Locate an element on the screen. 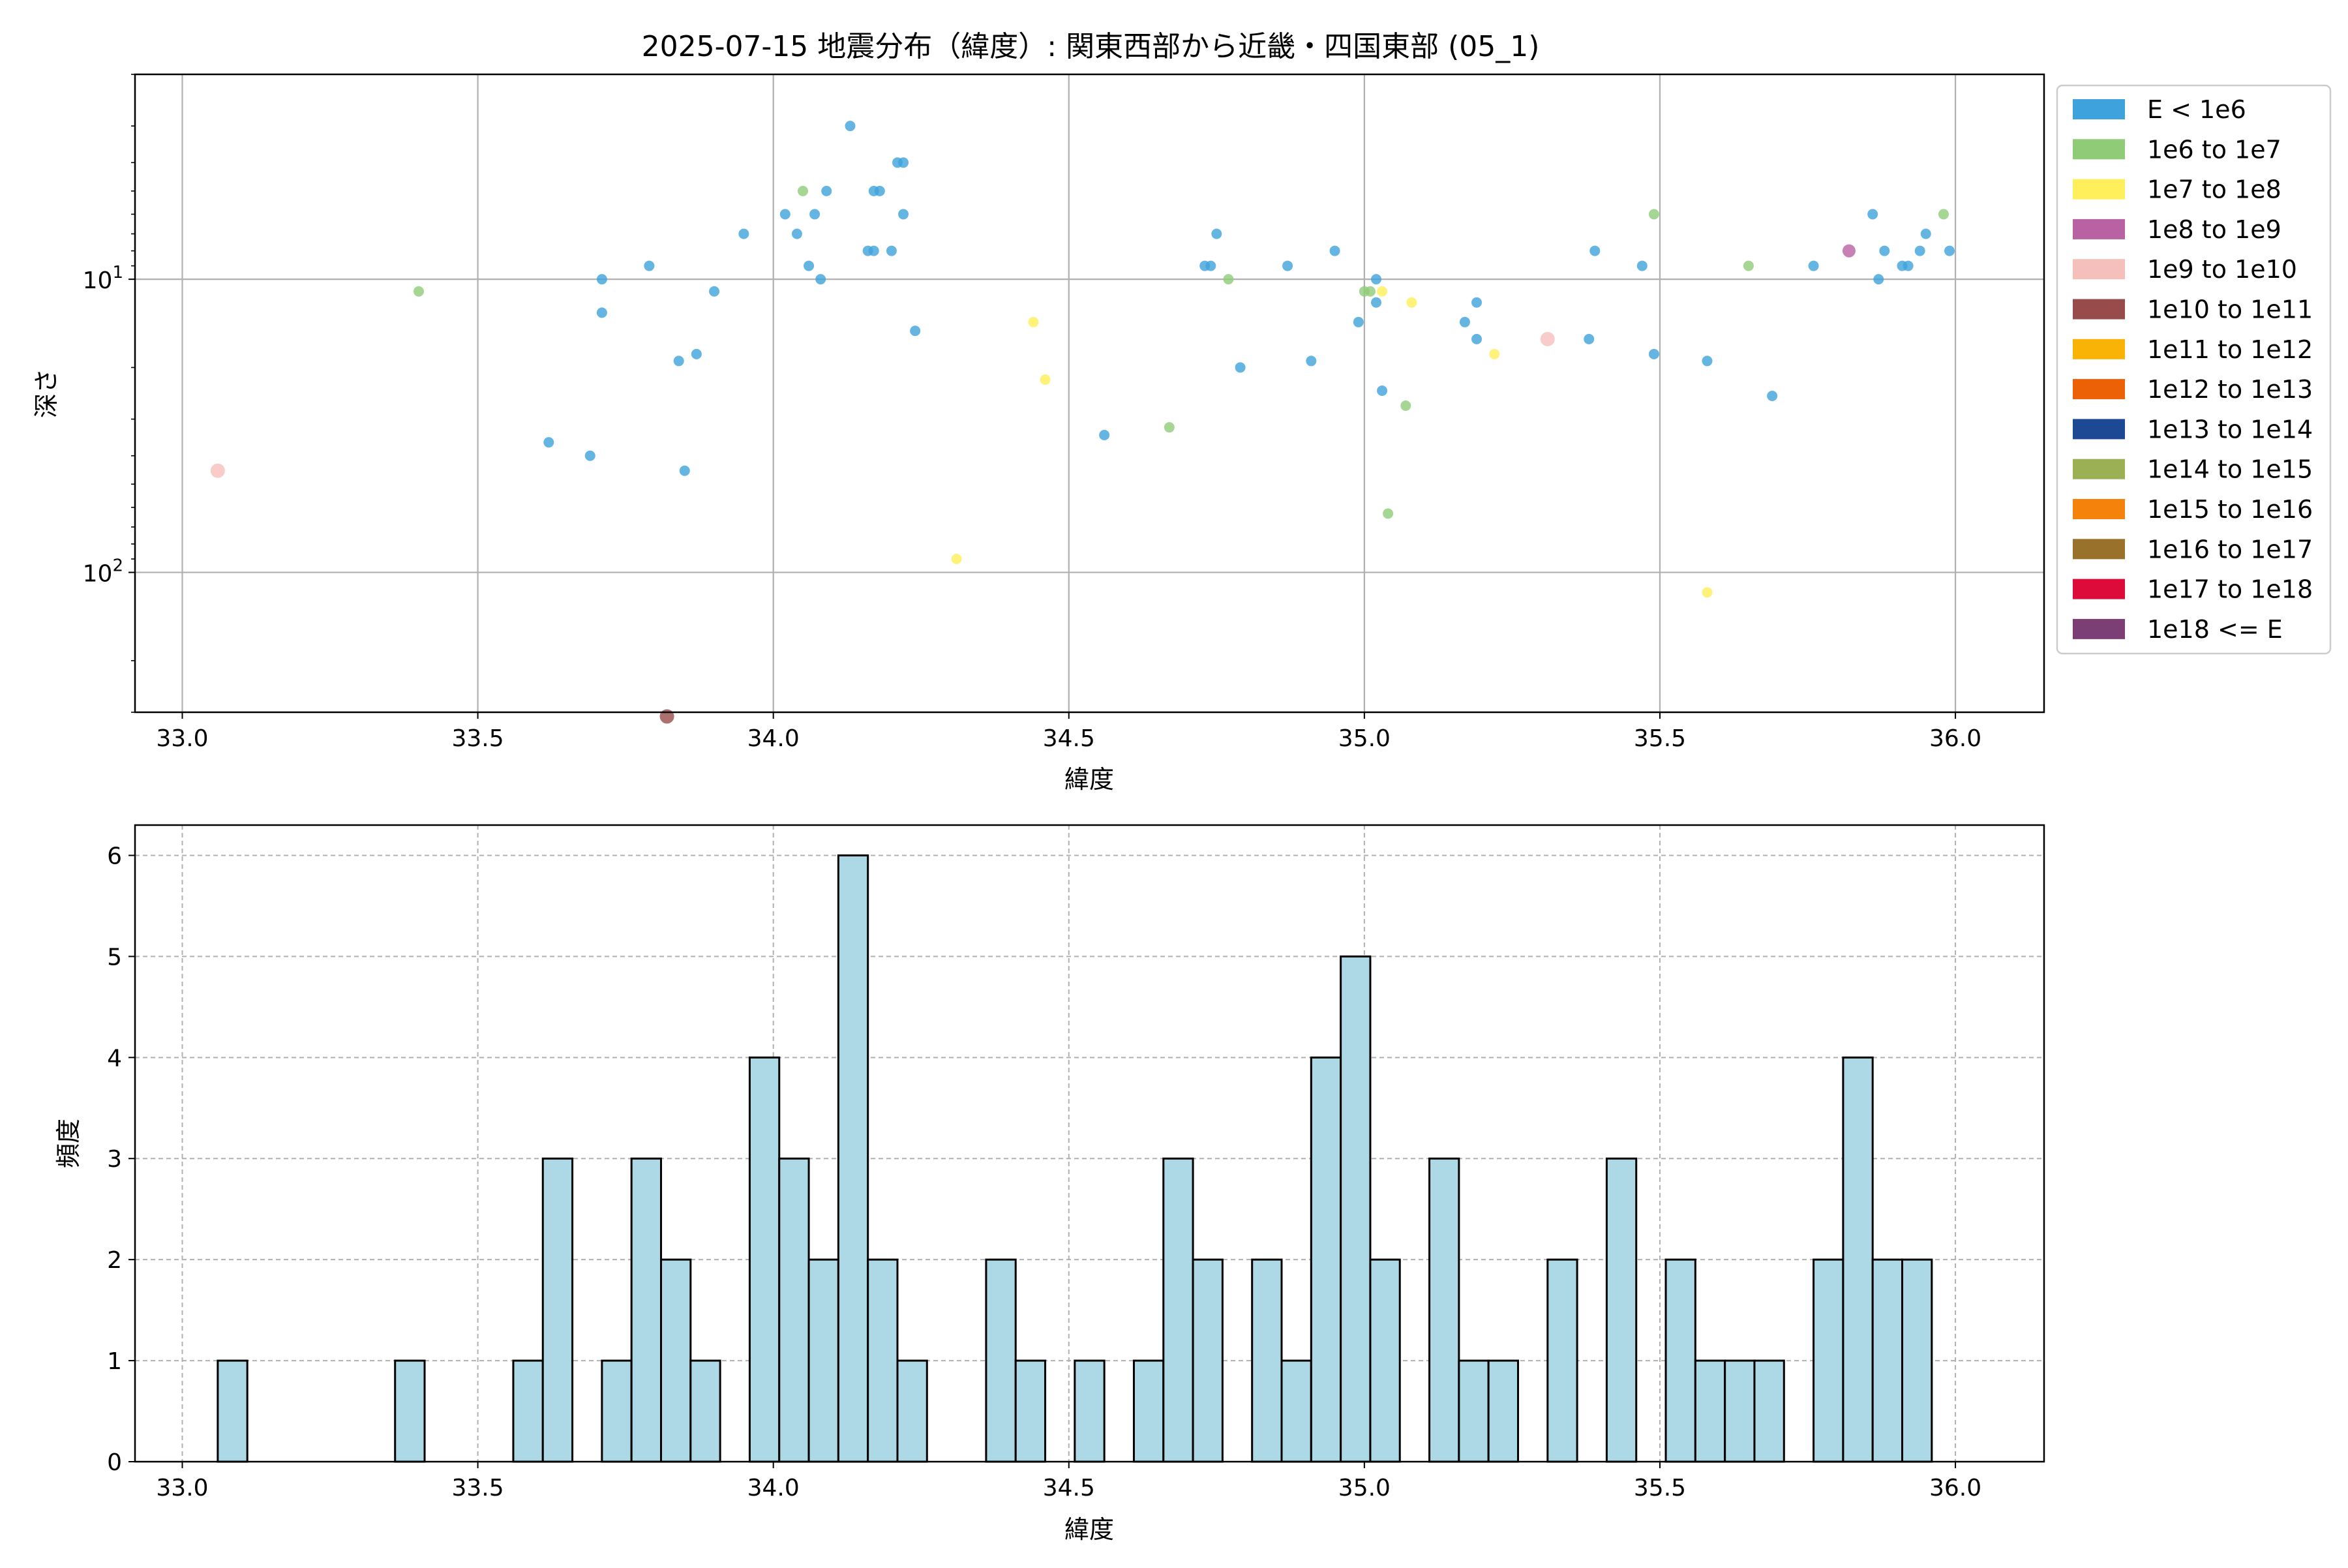 The image size is (2348, 1568). scatter-x-tick-label: 34.0 is located at coordinates (773, 738).